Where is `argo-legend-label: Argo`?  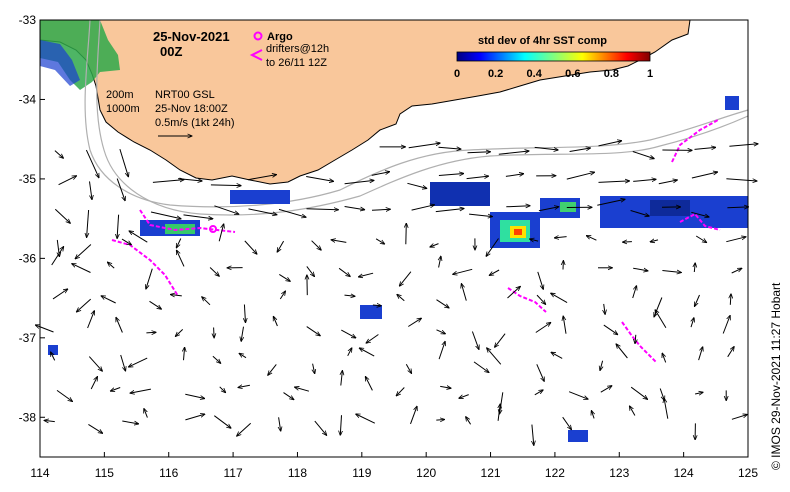 argo-legend-label: Argo is located at coordinates (280, 37).